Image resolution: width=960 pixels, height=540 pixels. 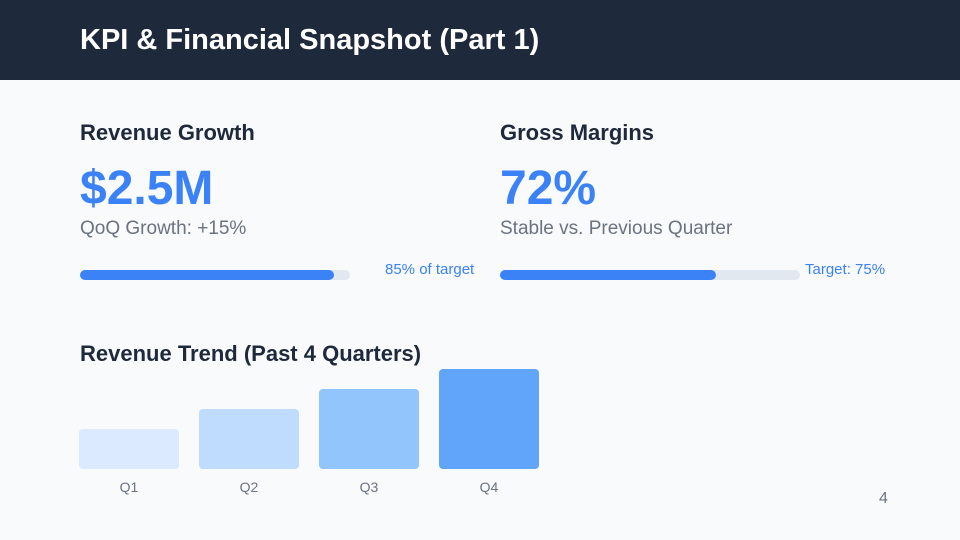 What do you see at coordinates (163, 228) in the screenshot?
I see `kpi-subtext: QoQ Growth: +15%` at bounding box center [163, 228].